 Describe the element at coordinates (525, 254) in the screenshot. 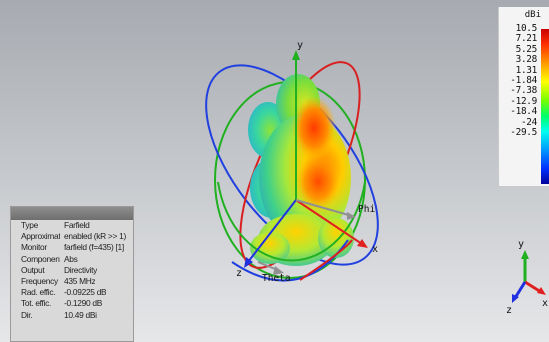

I see `triad-y-arrow` at that location.